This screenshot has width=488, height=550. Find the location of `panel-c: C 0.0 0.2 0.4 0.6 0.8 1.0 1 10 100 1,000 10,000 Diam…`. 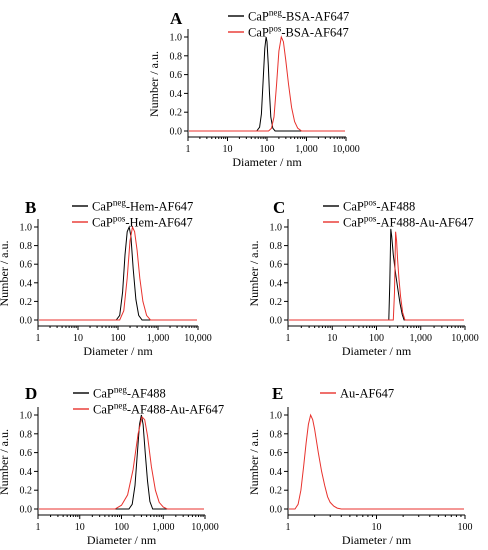

panel-c: C 0.0 0.2 0.4 0.6 0.8 1.0 1 10 100 1,000 10,000 Diam… is located at coordinates (363, 278).